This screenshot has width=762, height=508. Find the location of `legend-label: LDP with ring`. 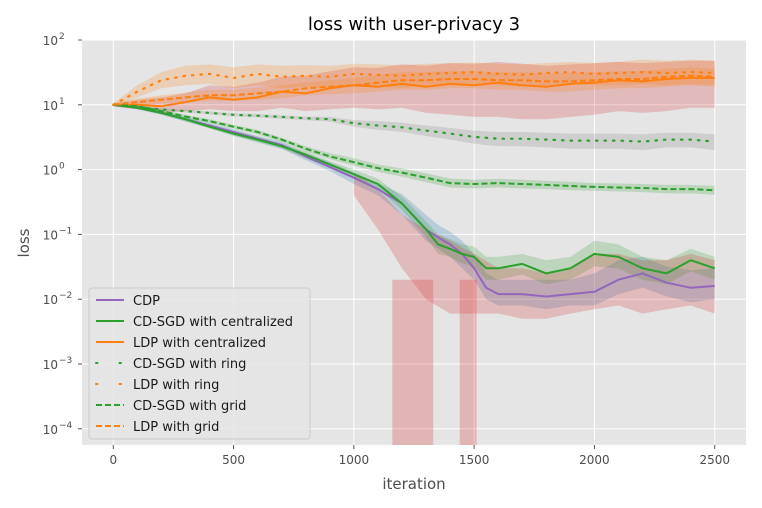

legend-label: LDP with ring is located at coordinates (176, 385).